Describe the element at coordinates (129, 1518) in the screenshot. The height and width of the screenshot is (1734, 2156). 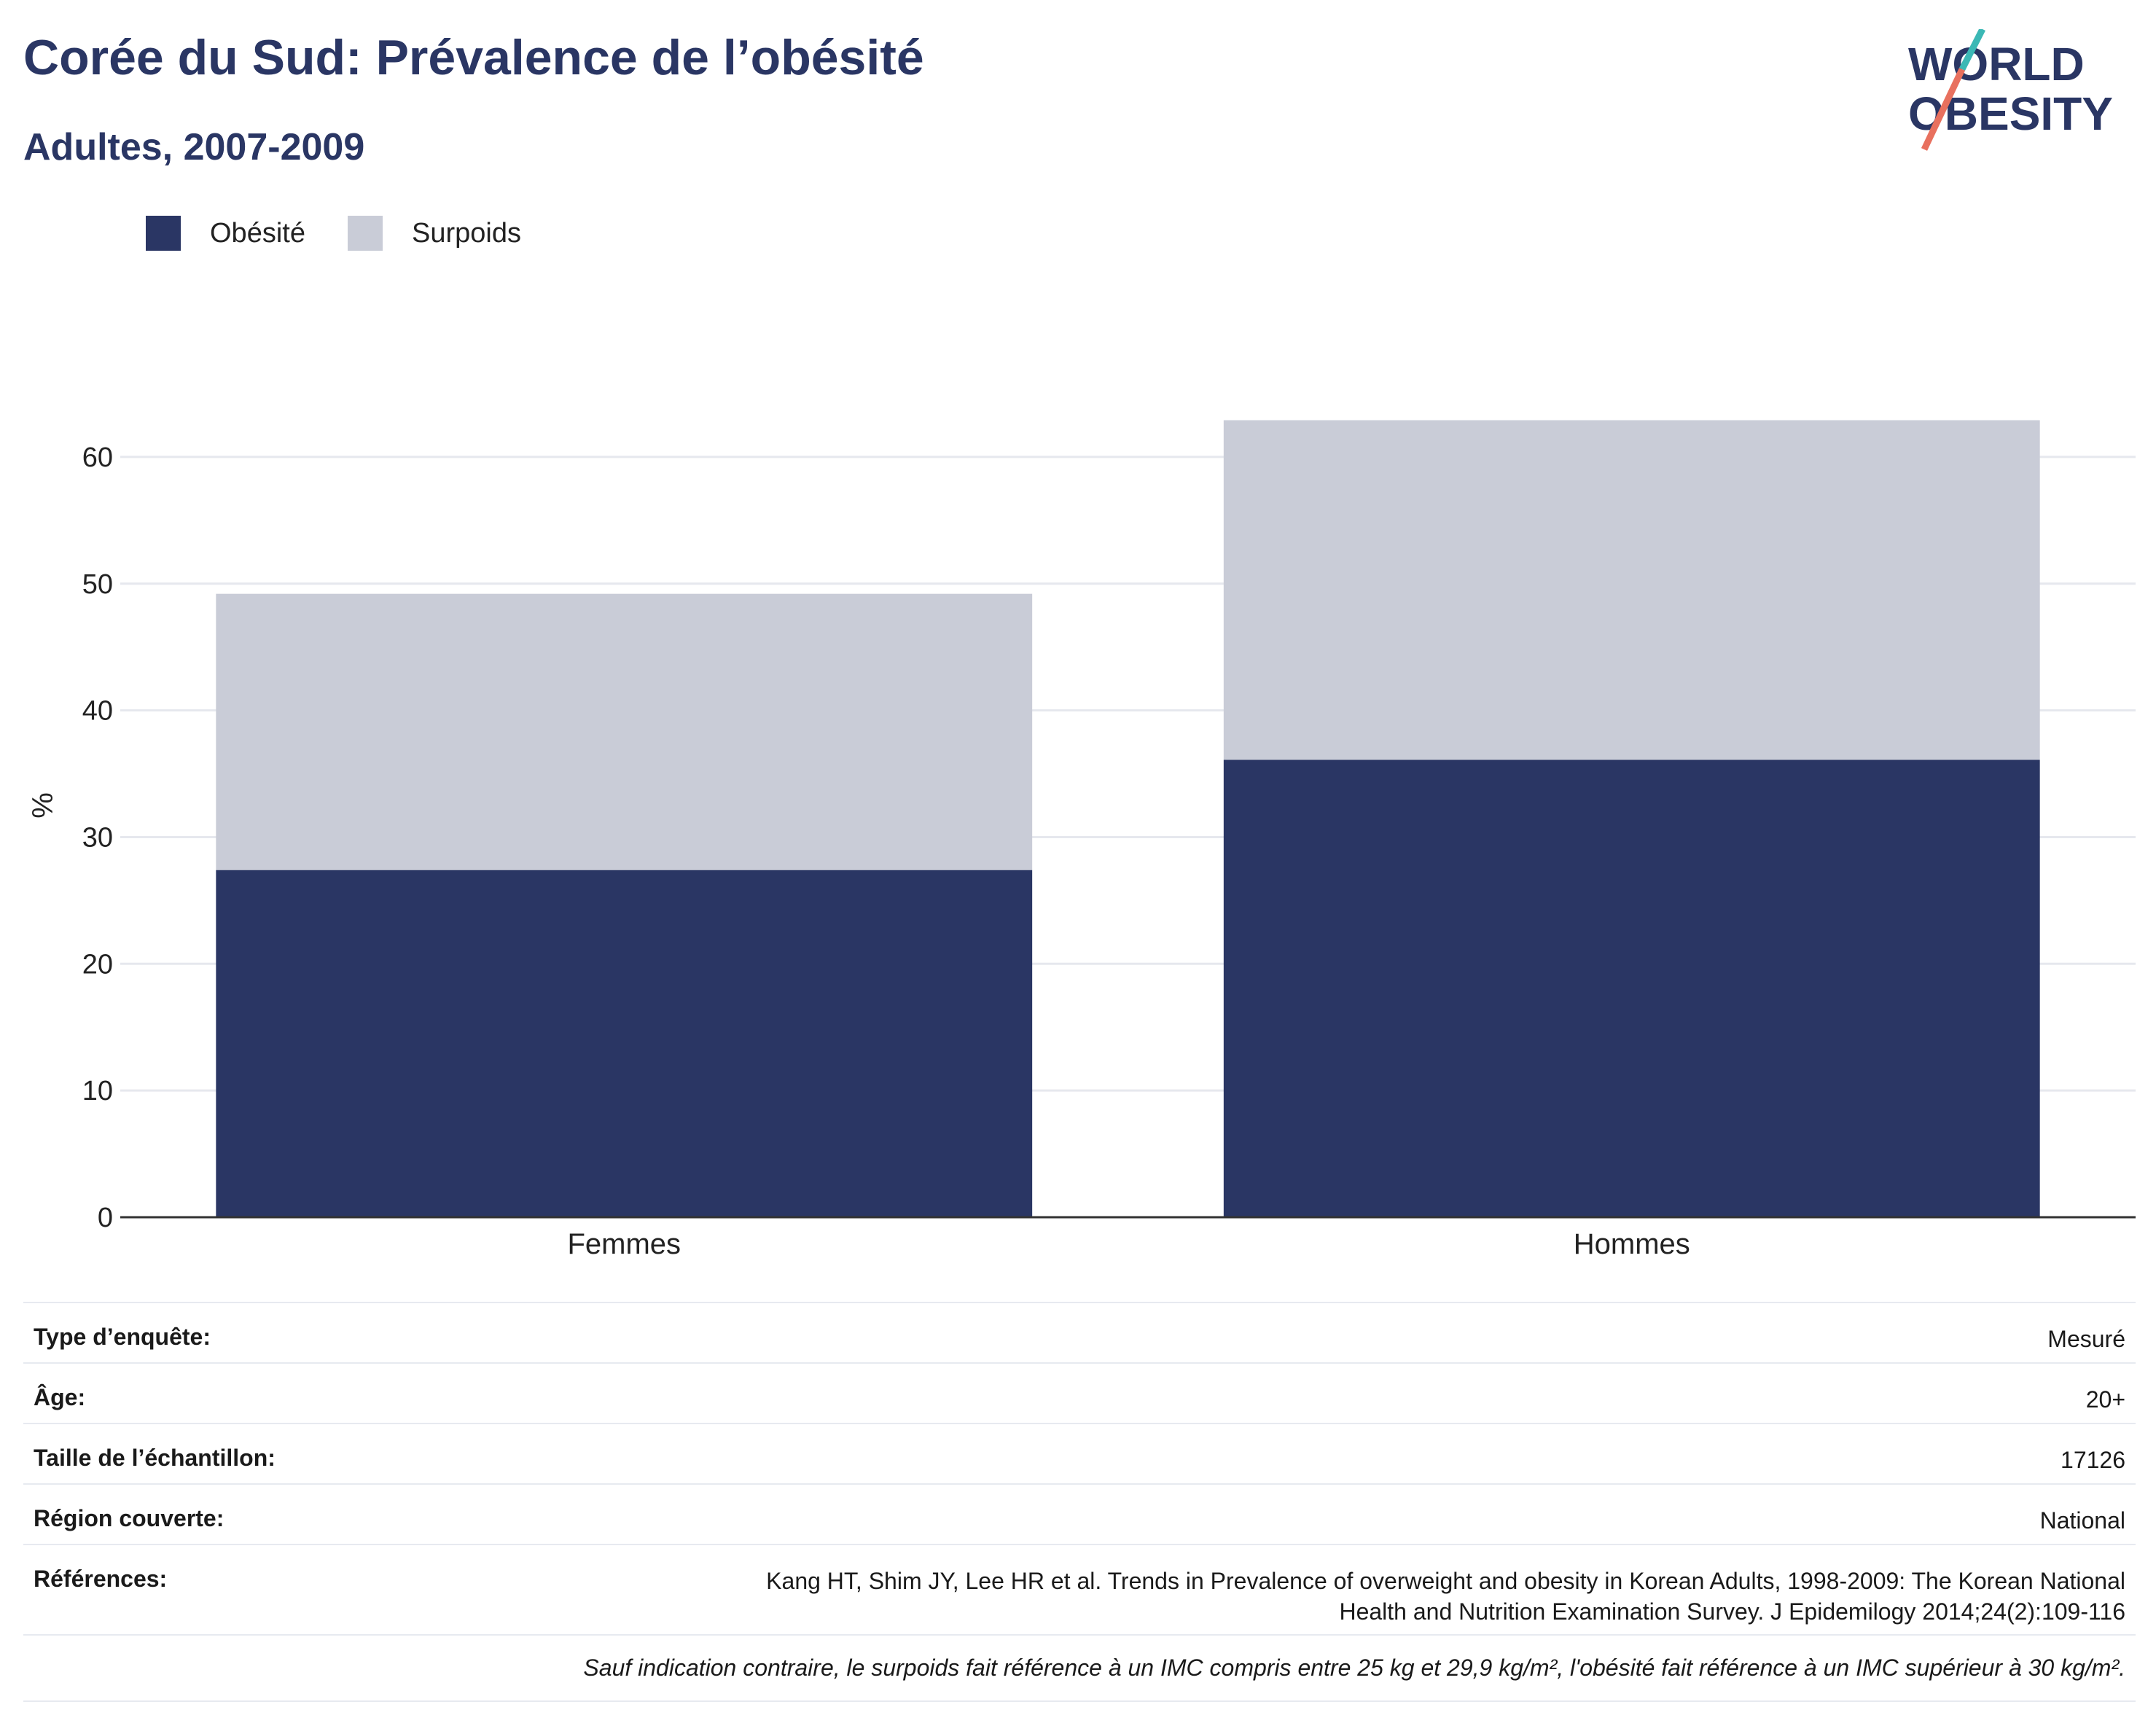
I see `details-key: Région couverte:` at that location.